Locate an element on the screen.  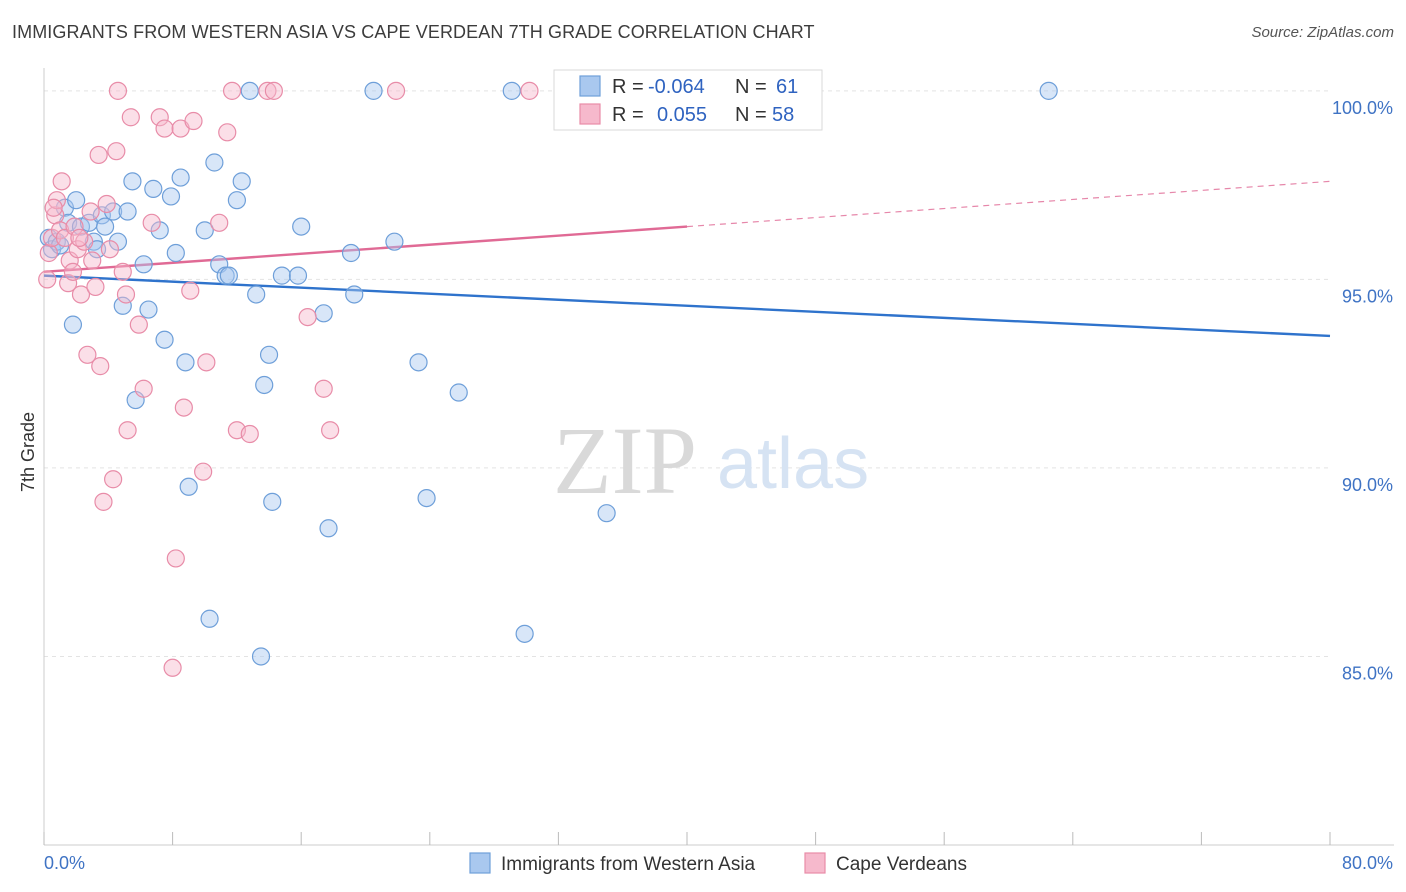
y-tick-label: 95.0% is located at coordinates (1367, 296).